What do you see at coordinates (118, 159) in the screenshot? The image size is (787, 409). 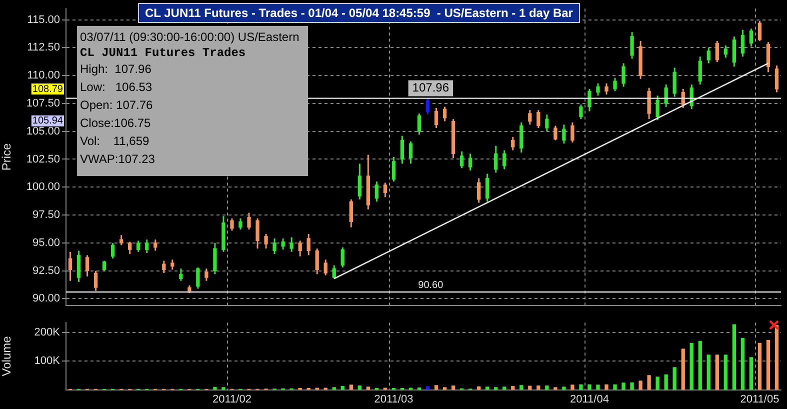 I see `annotation: VWAP:107.23` at bounding box center [118, 159].